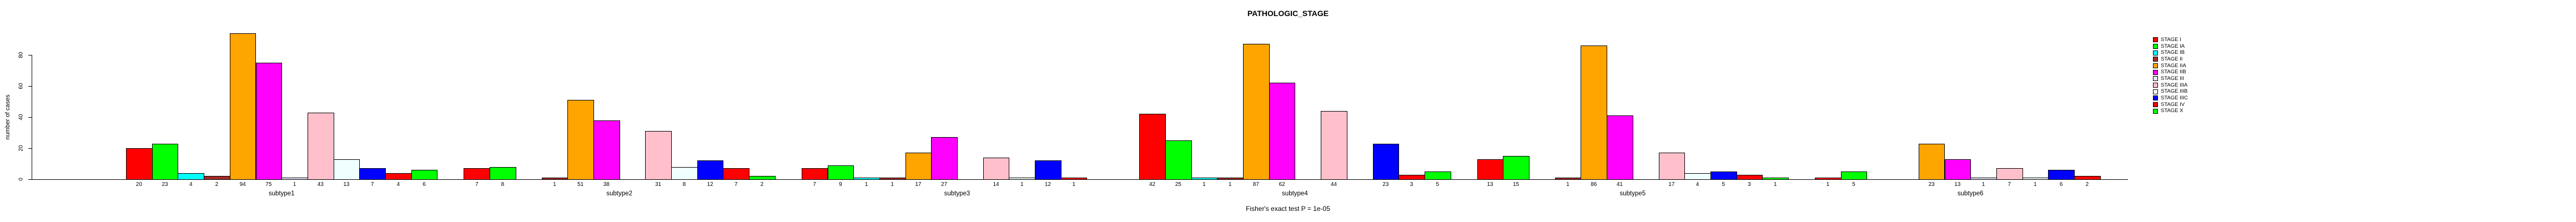  I want to click on bar-subtype5-stage-i, so click(1491, 170).